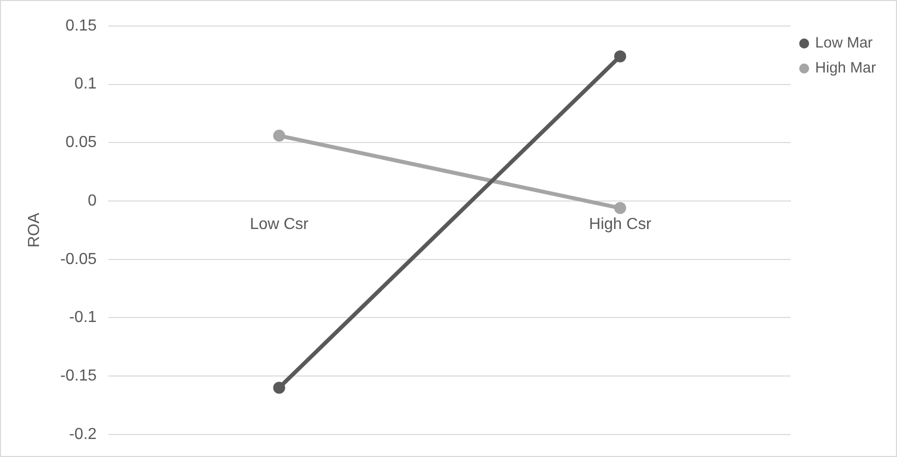 Image resolution: width=897 pixels, height=457 pixels. Describe the element at coordinates (81, 25) in the screenshot. I see `y-tick-label: 0.15` at that location.